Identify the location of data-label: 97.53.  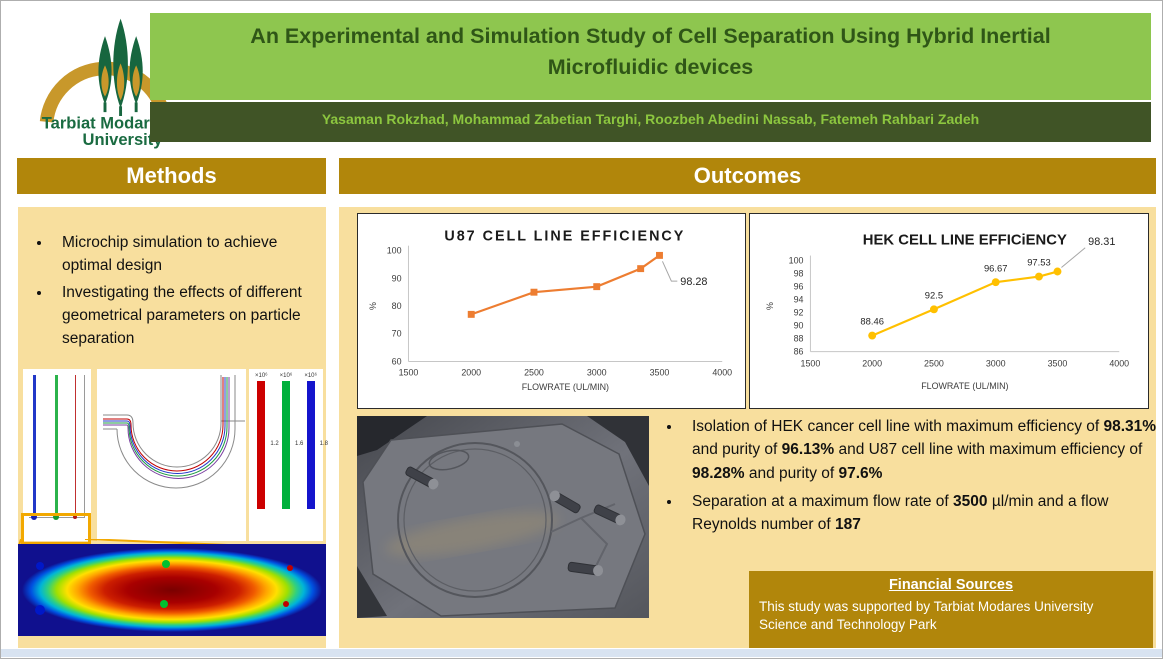
(1039, 262).